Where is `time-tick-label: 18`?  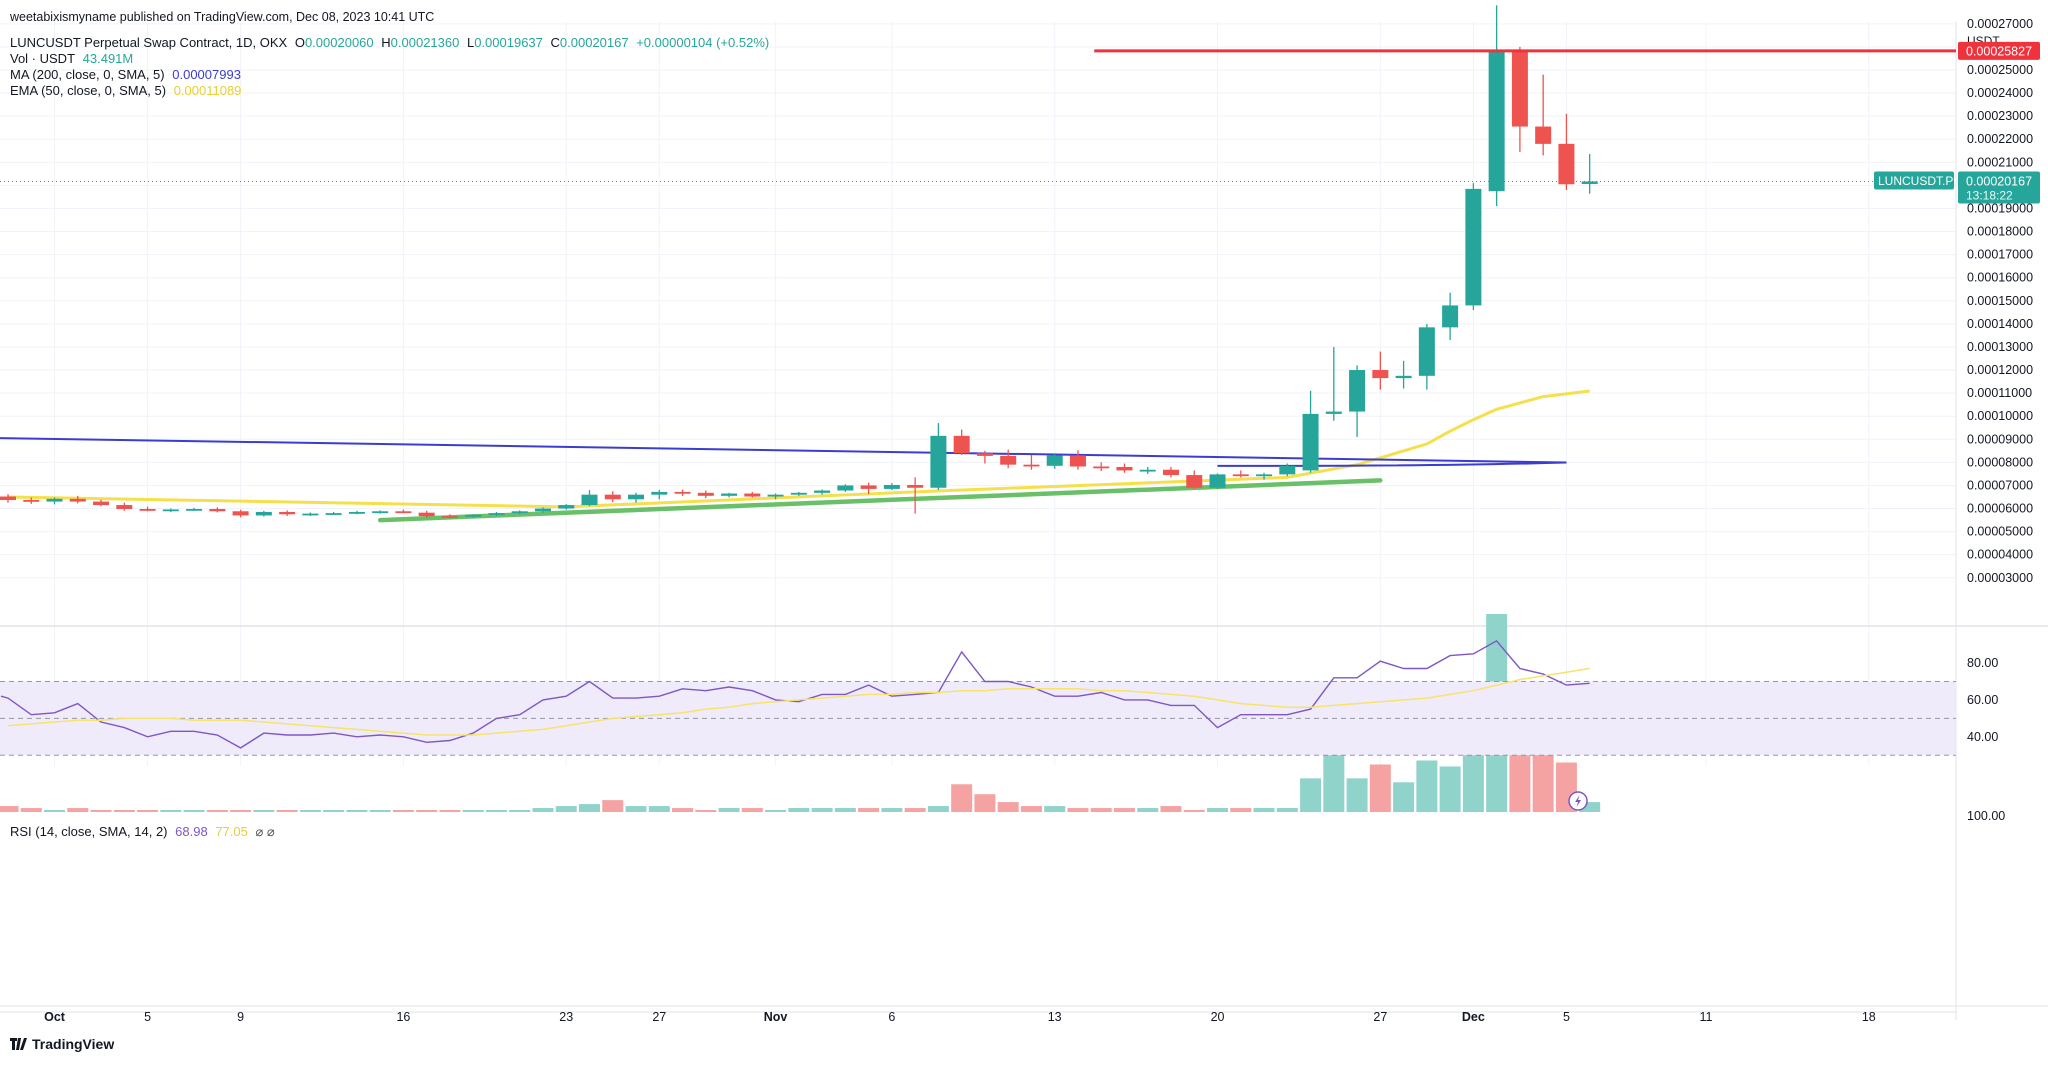 time-tick-label: 18 is located at coordinates (1869, 1017).